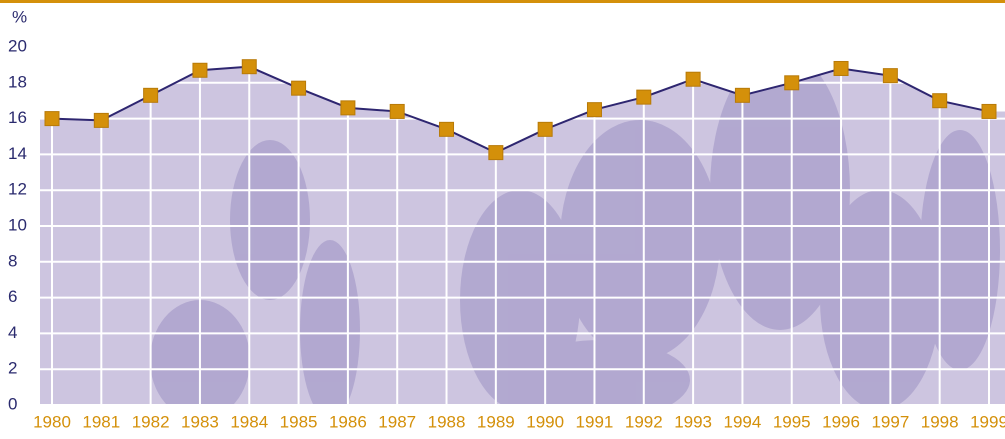 Image resolution: width=1005 pixels, height=439 pixels. What do you see at coordinates (299, 421) in the screenshot?
I see `x-tick-label: 1985` at bounding box center [299, 421].